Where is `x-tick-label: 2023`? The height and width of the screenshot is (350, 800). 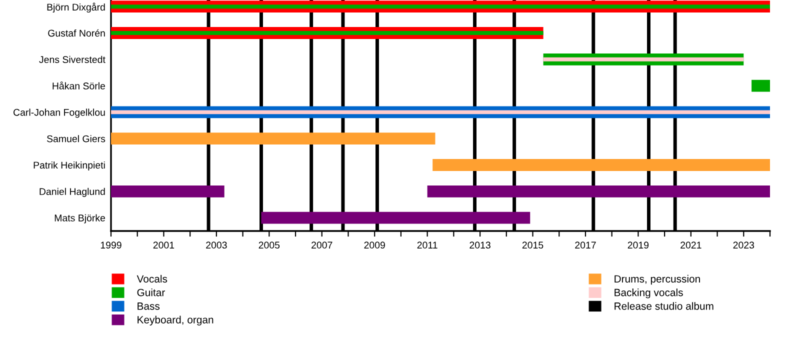
x-tick-label: 2023 is located at coordinates (743, 245).